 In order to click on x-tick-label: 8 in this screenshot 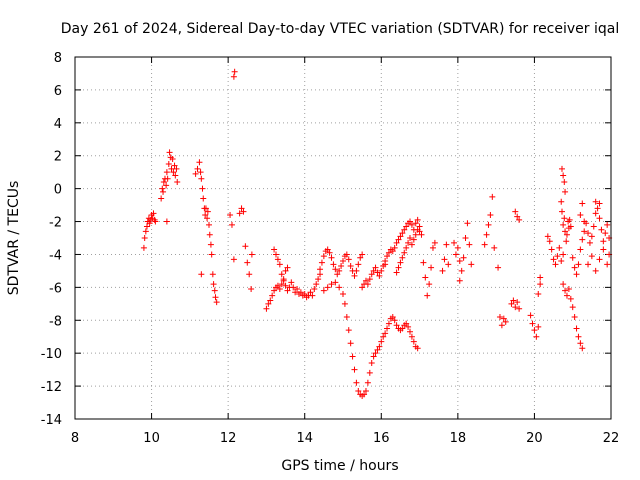, I will do `click(75, 438)`.